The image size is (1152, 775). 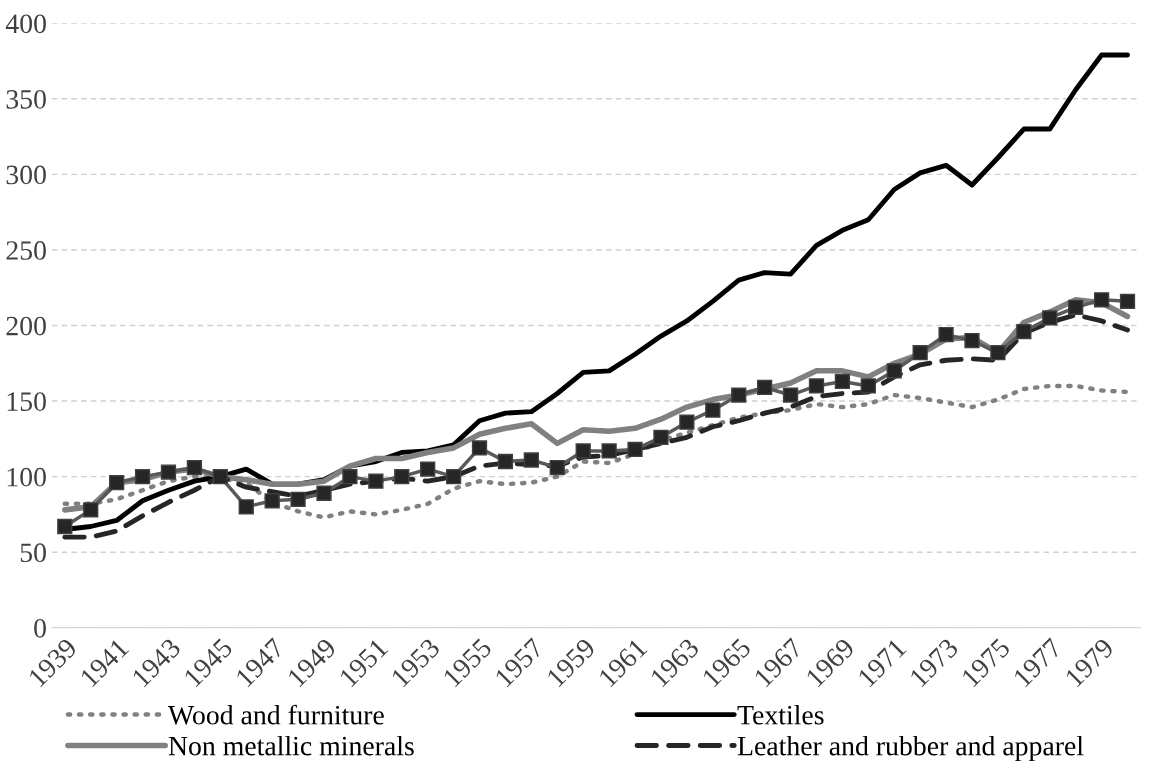 What do you see at coordinates (571, 662) in the screenshot?
I see `x-tick-label: 1959` at bounding box center [571, 662].